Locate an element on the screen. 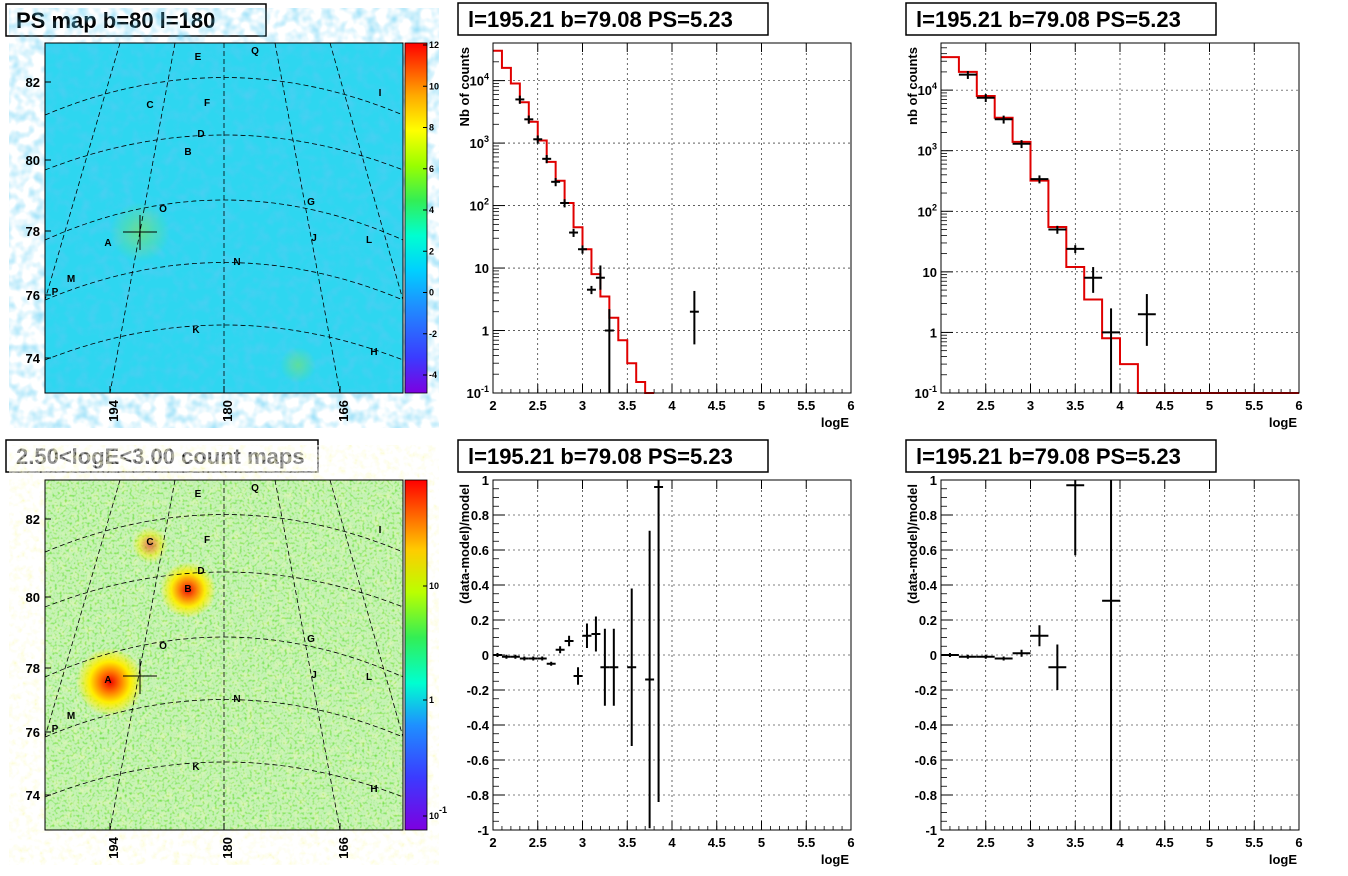 This screenshot has width=1348, height=876. colorbar-tick-label: 2 is located at coordinates (431, 251).